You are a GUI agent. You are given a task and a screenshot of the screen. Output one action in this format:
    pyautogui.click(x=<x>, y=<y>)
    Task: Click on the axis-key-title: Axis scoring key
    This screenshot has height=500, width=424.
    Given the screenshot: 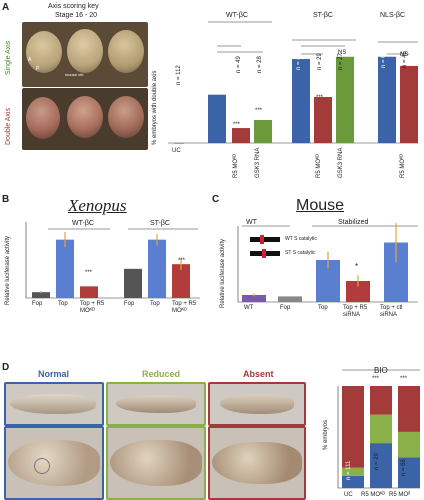 What is the action you would take?
    pyautogui.click(x=73, y=6)
    